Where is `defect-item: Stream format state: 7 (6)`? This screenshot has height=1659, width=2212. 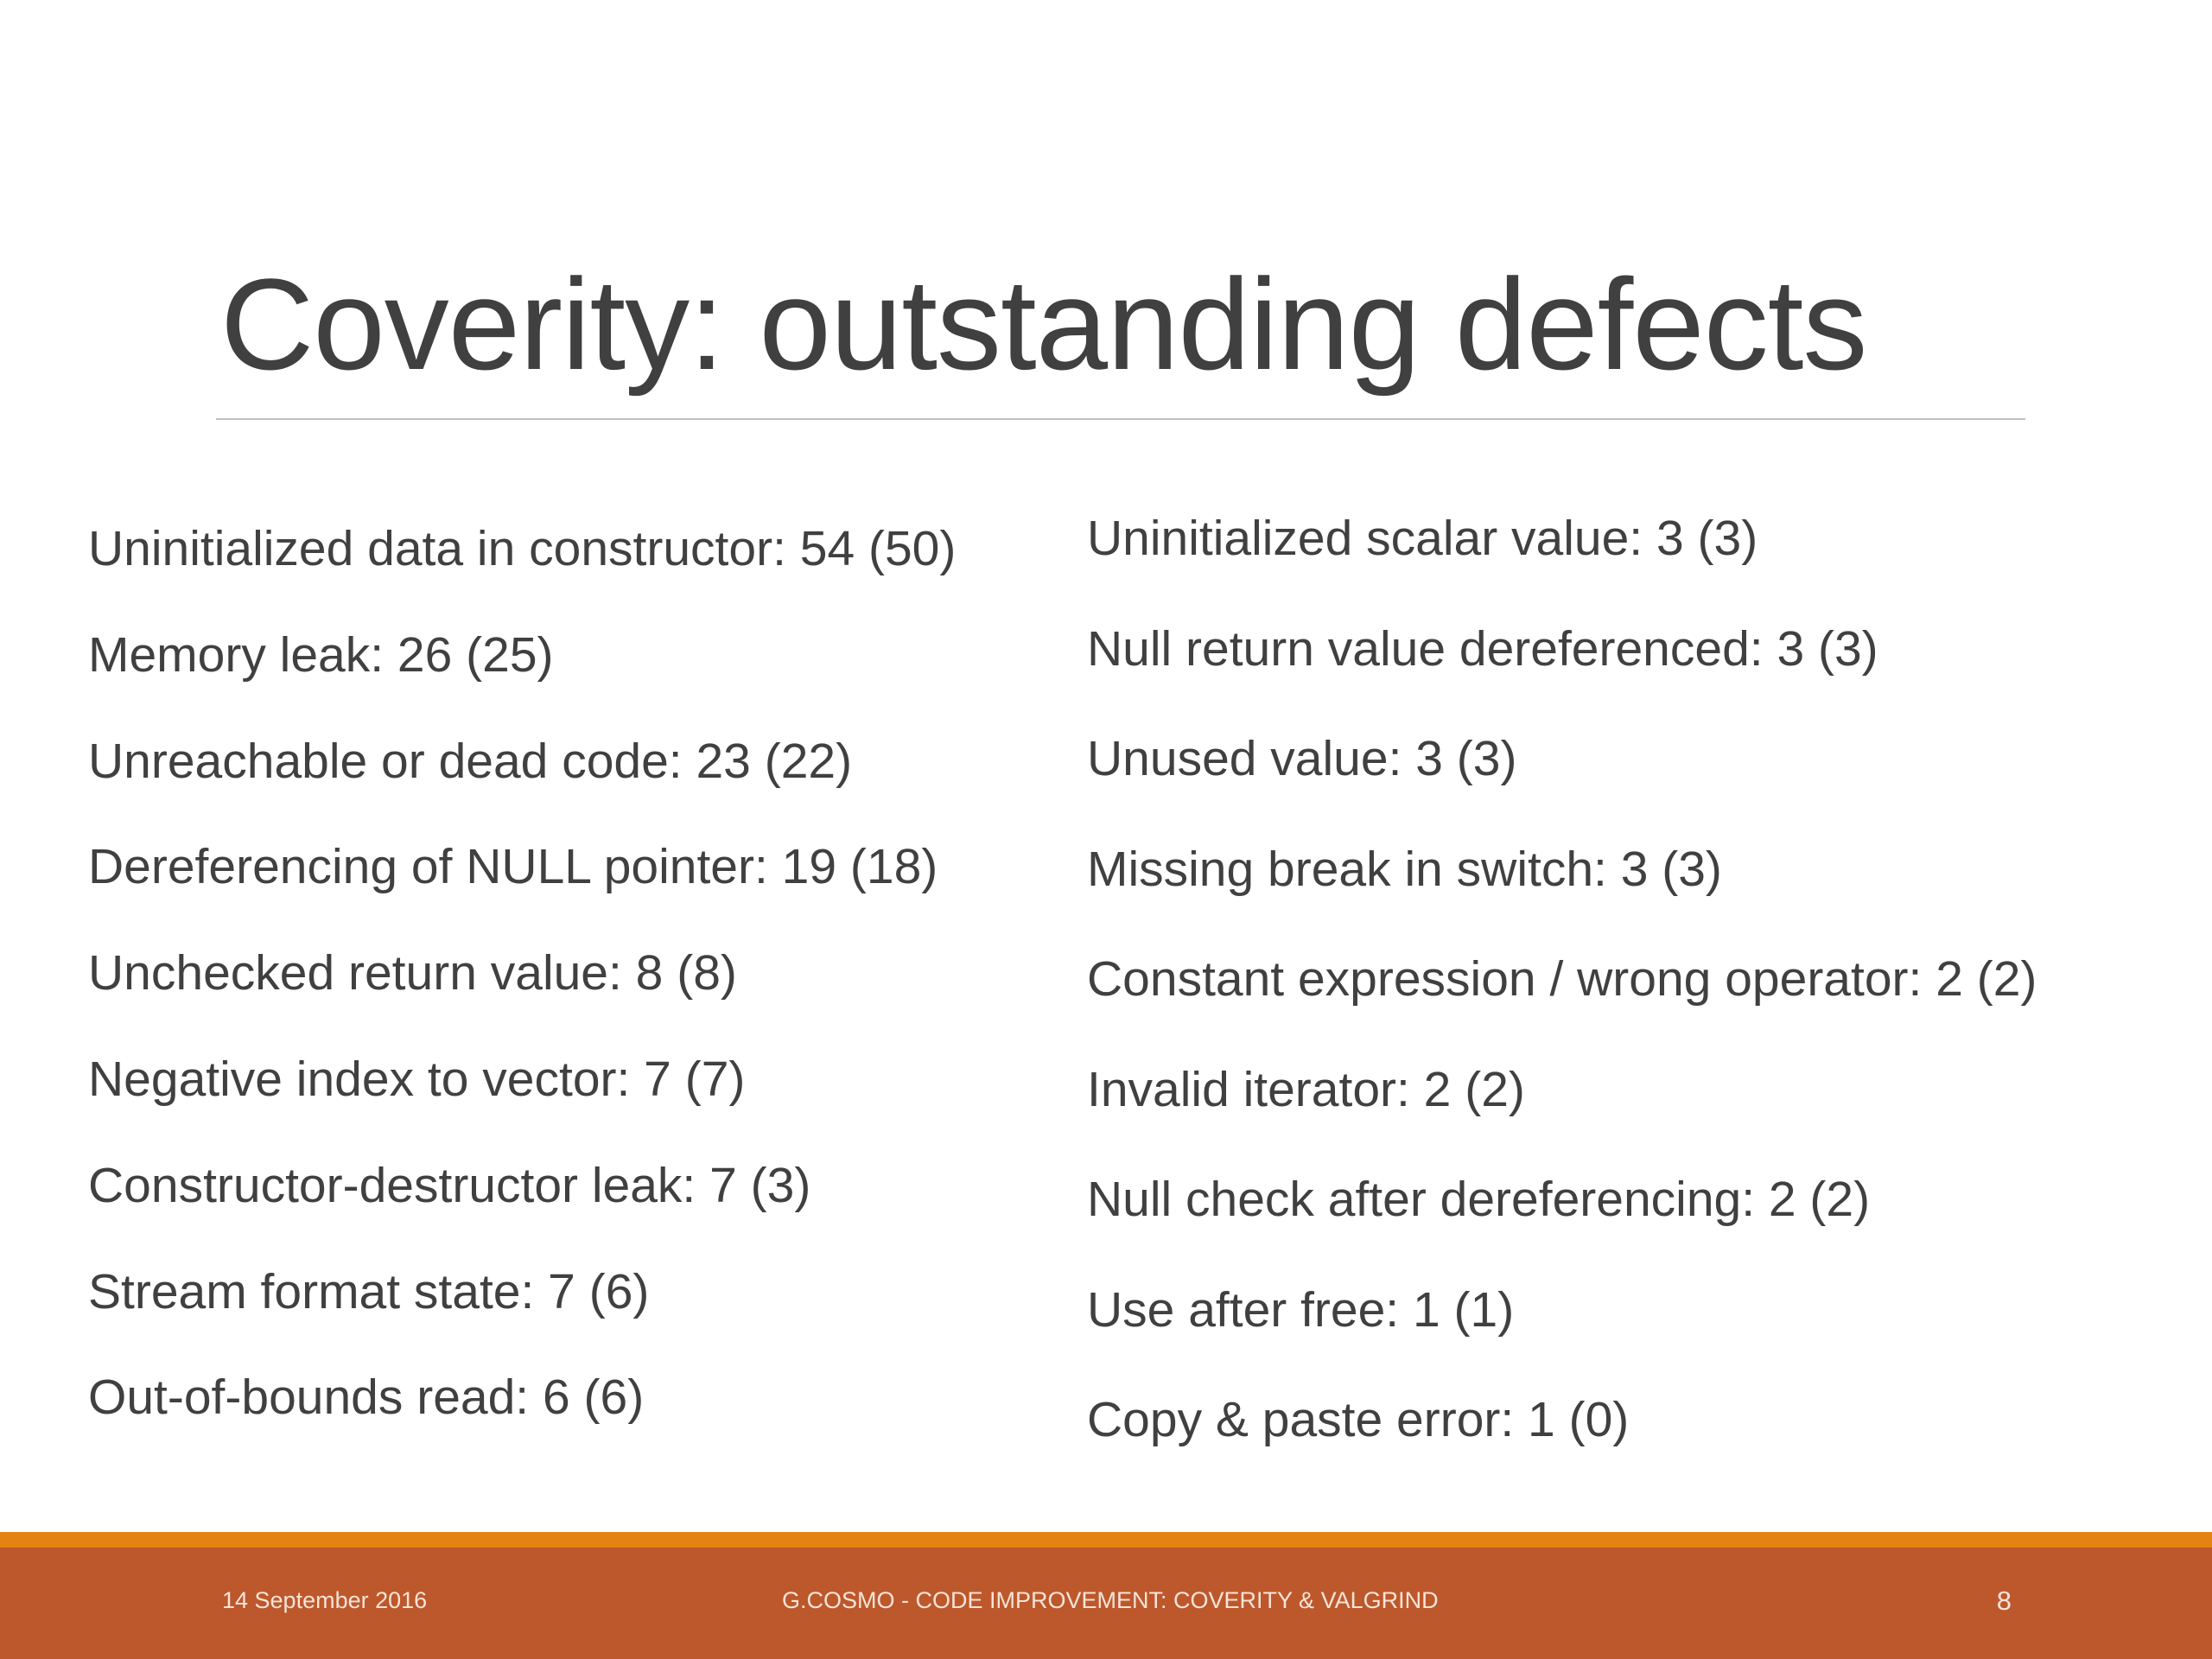 defect-item: Stream format state: 7 (6) is located at coordinates (369, 1291).